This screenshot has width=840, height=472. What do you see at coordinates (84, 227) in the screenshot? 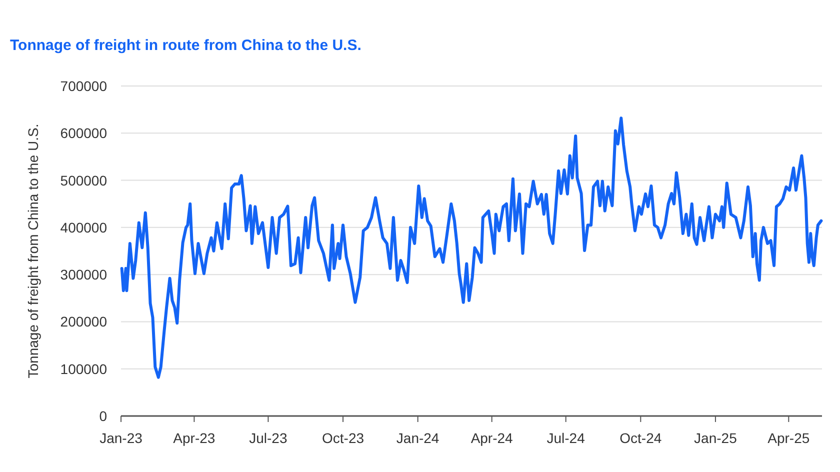
I see `y-tick-label: 400000` at bounding box center [84, 227].